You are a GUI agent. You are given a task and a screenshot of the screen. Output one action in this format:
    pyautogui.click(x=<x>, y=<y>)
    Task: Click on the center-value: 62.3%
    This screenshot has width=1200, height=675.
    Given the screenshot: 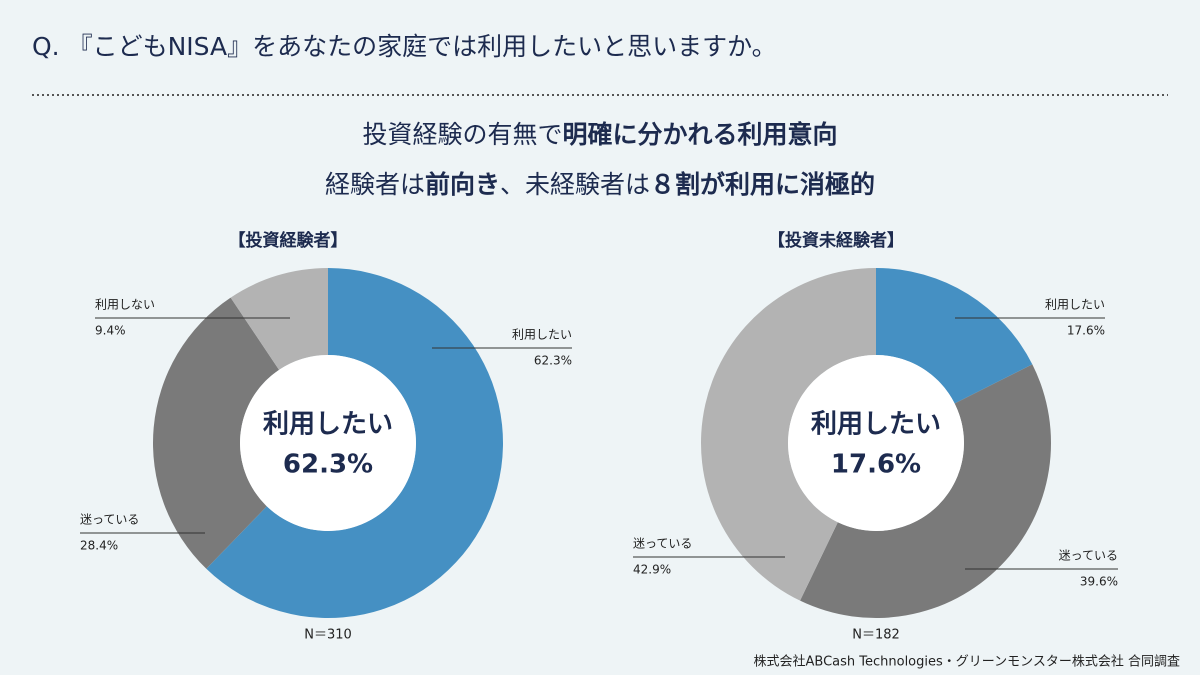 What is the action you would take?
    pyautogui.click(x=328, y=465)
    